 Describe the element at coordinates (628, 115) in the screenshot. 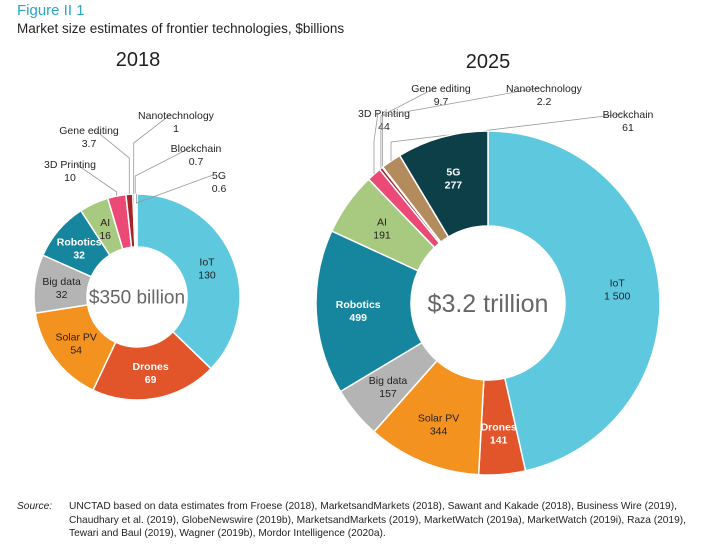

I see `chart-2025-label-blockchain: Blockchain` at that location.